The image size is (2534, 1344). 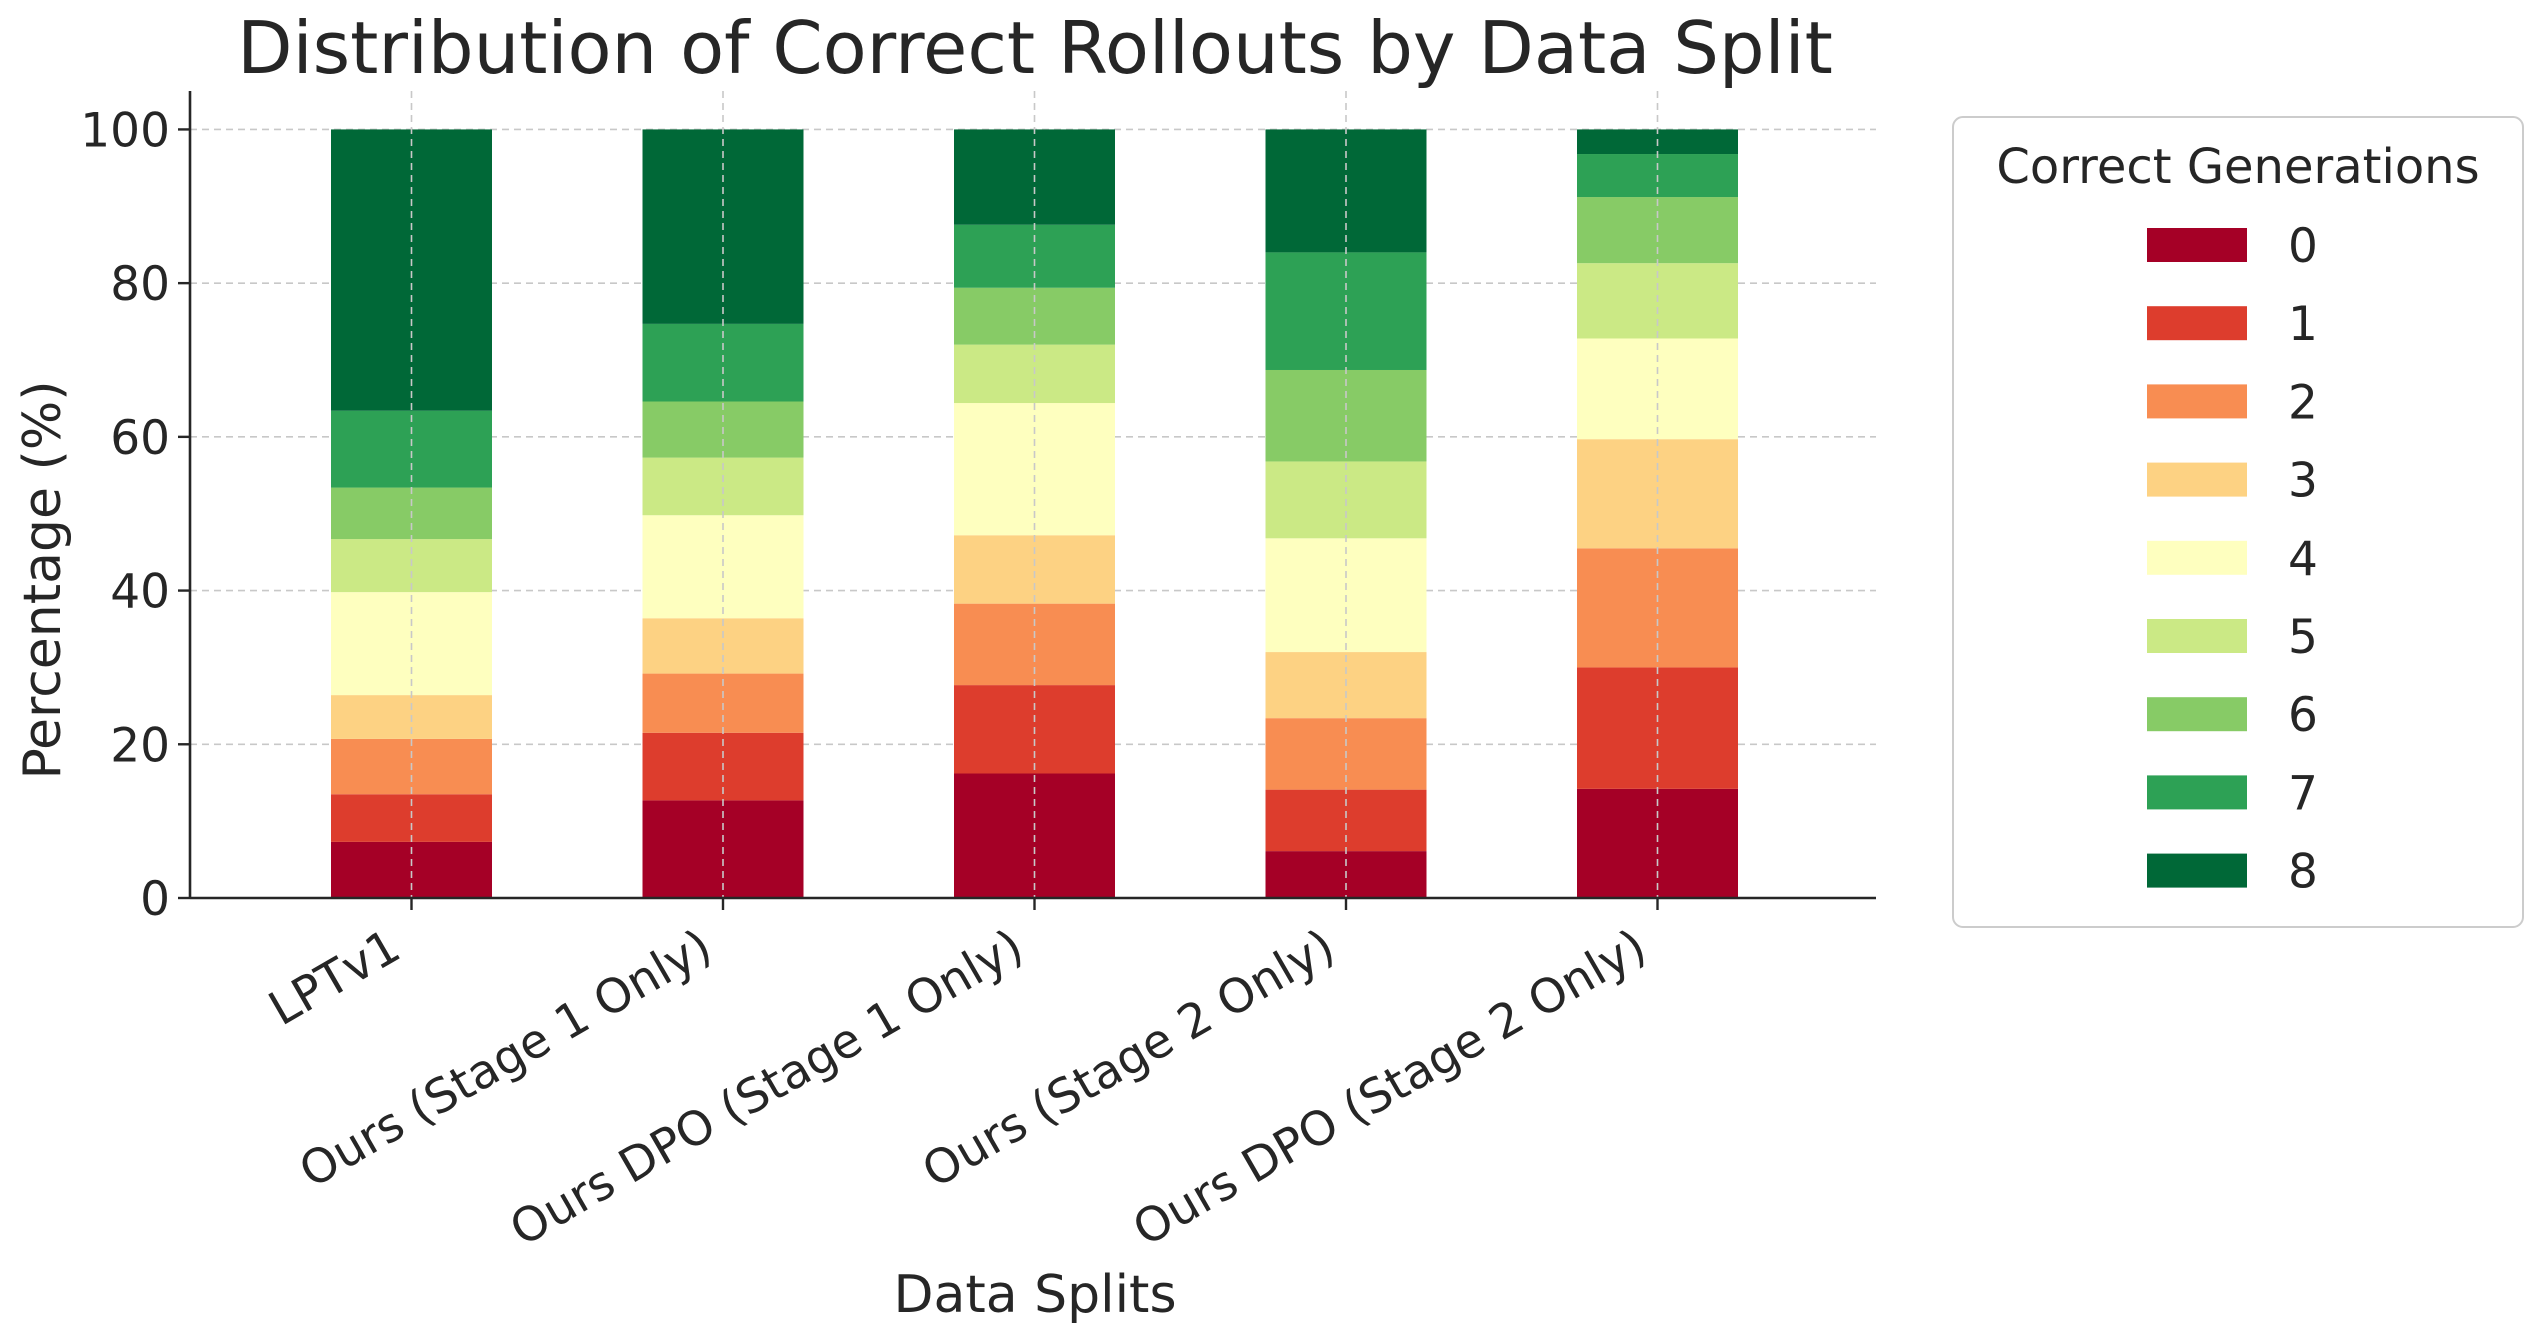 I want to click on legend-frame, so click(x=2238, y=522).